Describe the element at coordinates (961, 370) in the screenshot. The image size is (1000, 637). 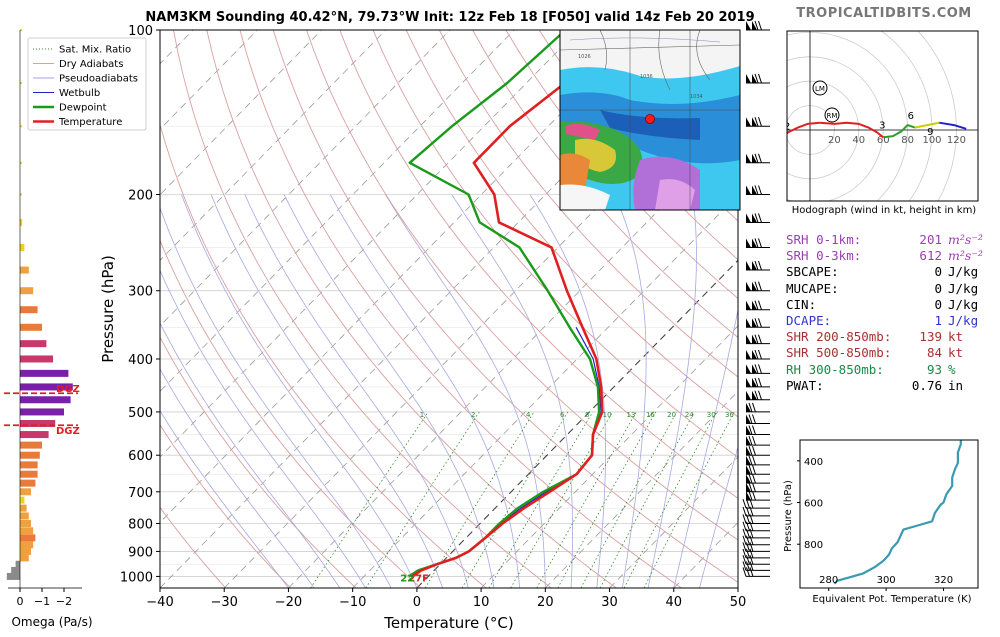
I see `index-value: 93%` at that location.